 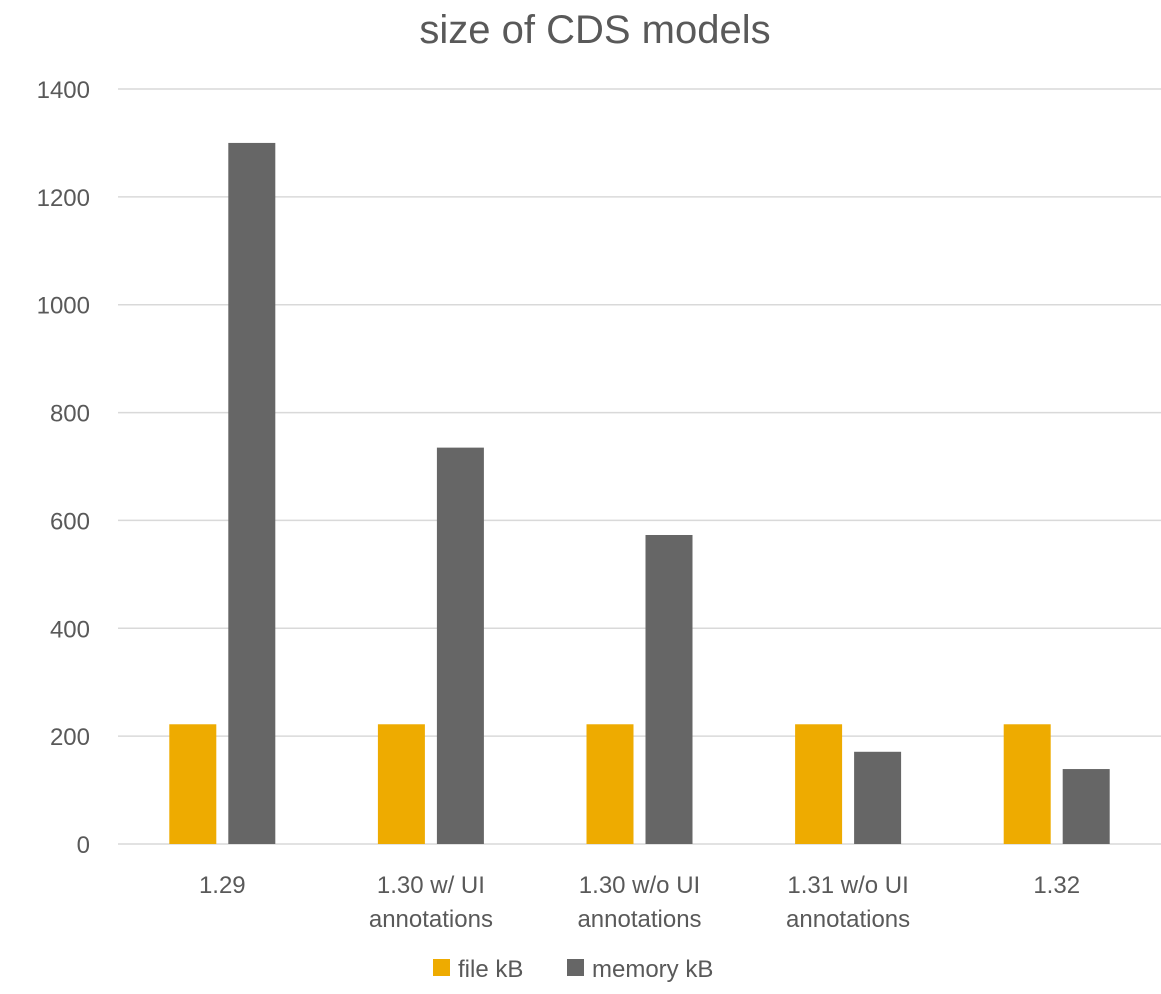 I want to click on y-tick-label: 400, so click(x=70, y=629).